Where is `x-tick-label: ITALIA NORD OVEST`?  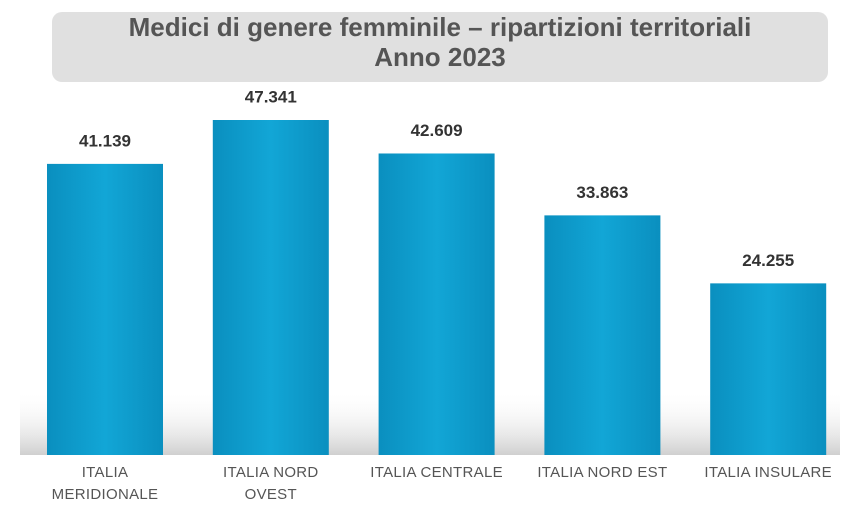 x-tick-label: ITALIA NORD OVEST is located at coordinates (271, 483).